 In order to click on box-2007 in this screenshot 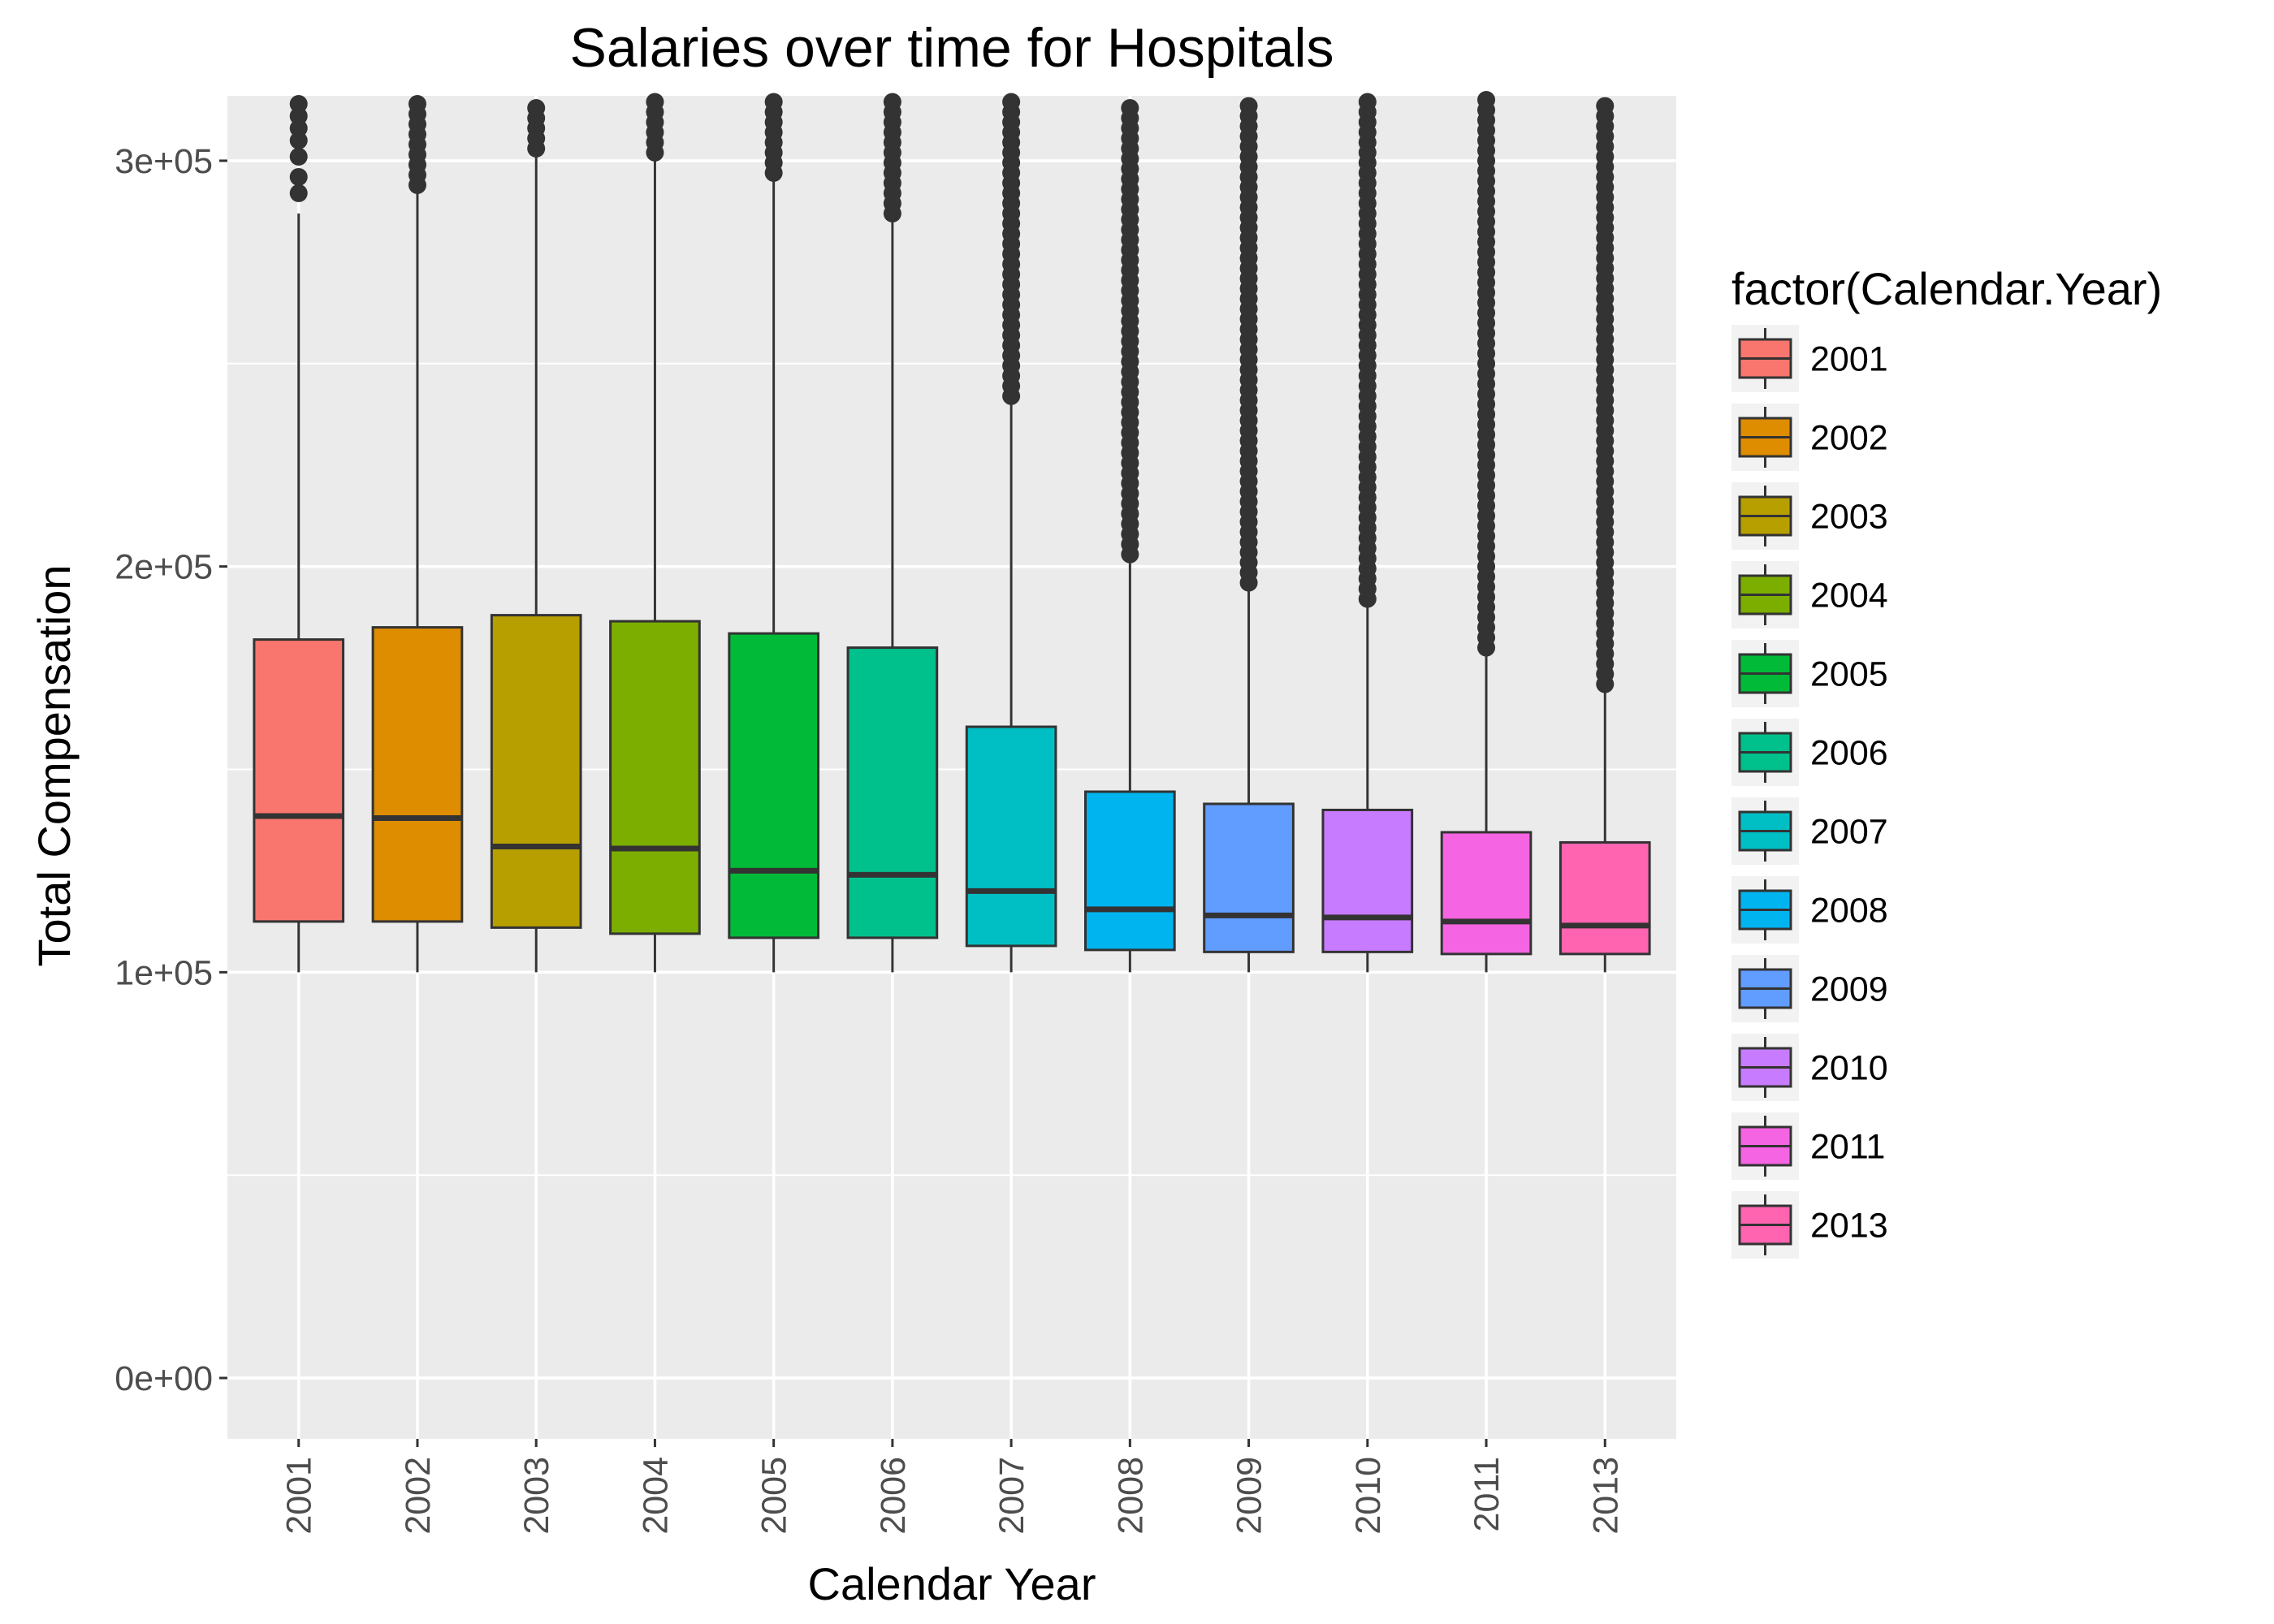, I will do `click(1011, 533)`.